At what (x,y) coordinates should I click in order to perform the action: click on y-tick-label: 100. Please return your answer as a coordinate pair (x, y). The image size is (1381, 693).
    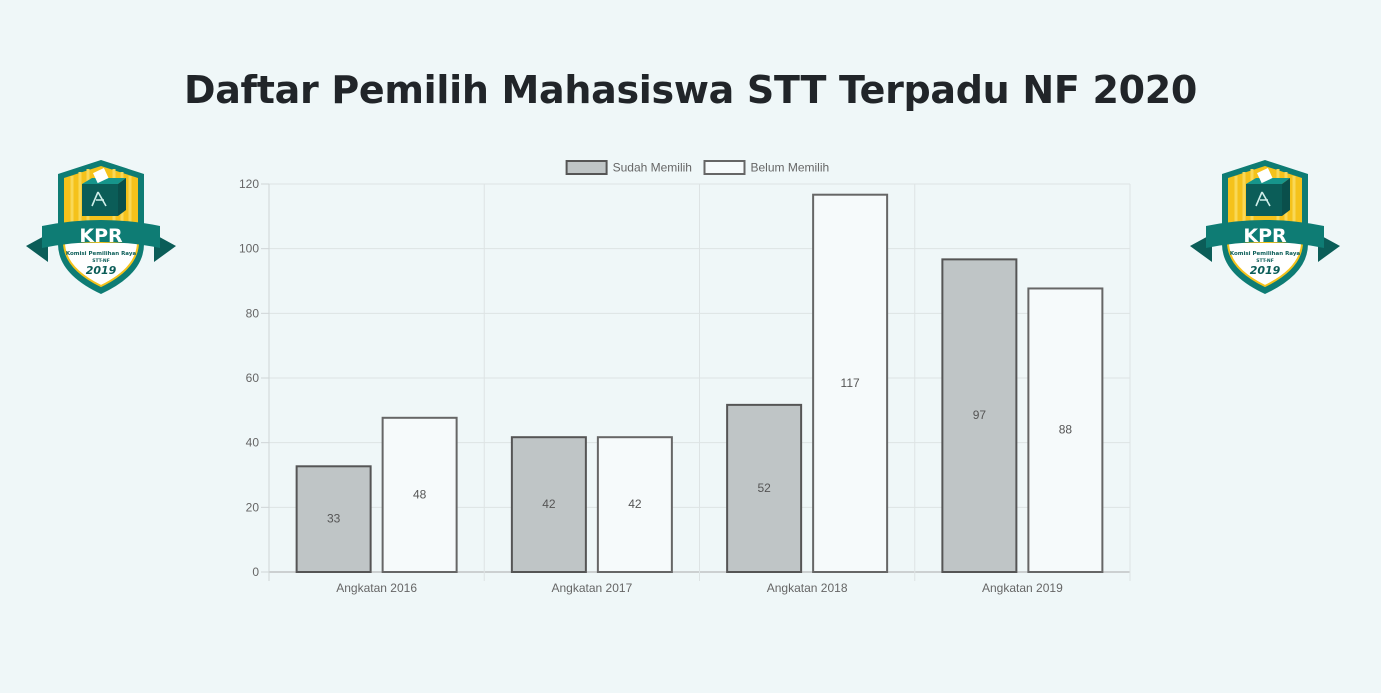
    Looking at the image, I should click on (249, 249).